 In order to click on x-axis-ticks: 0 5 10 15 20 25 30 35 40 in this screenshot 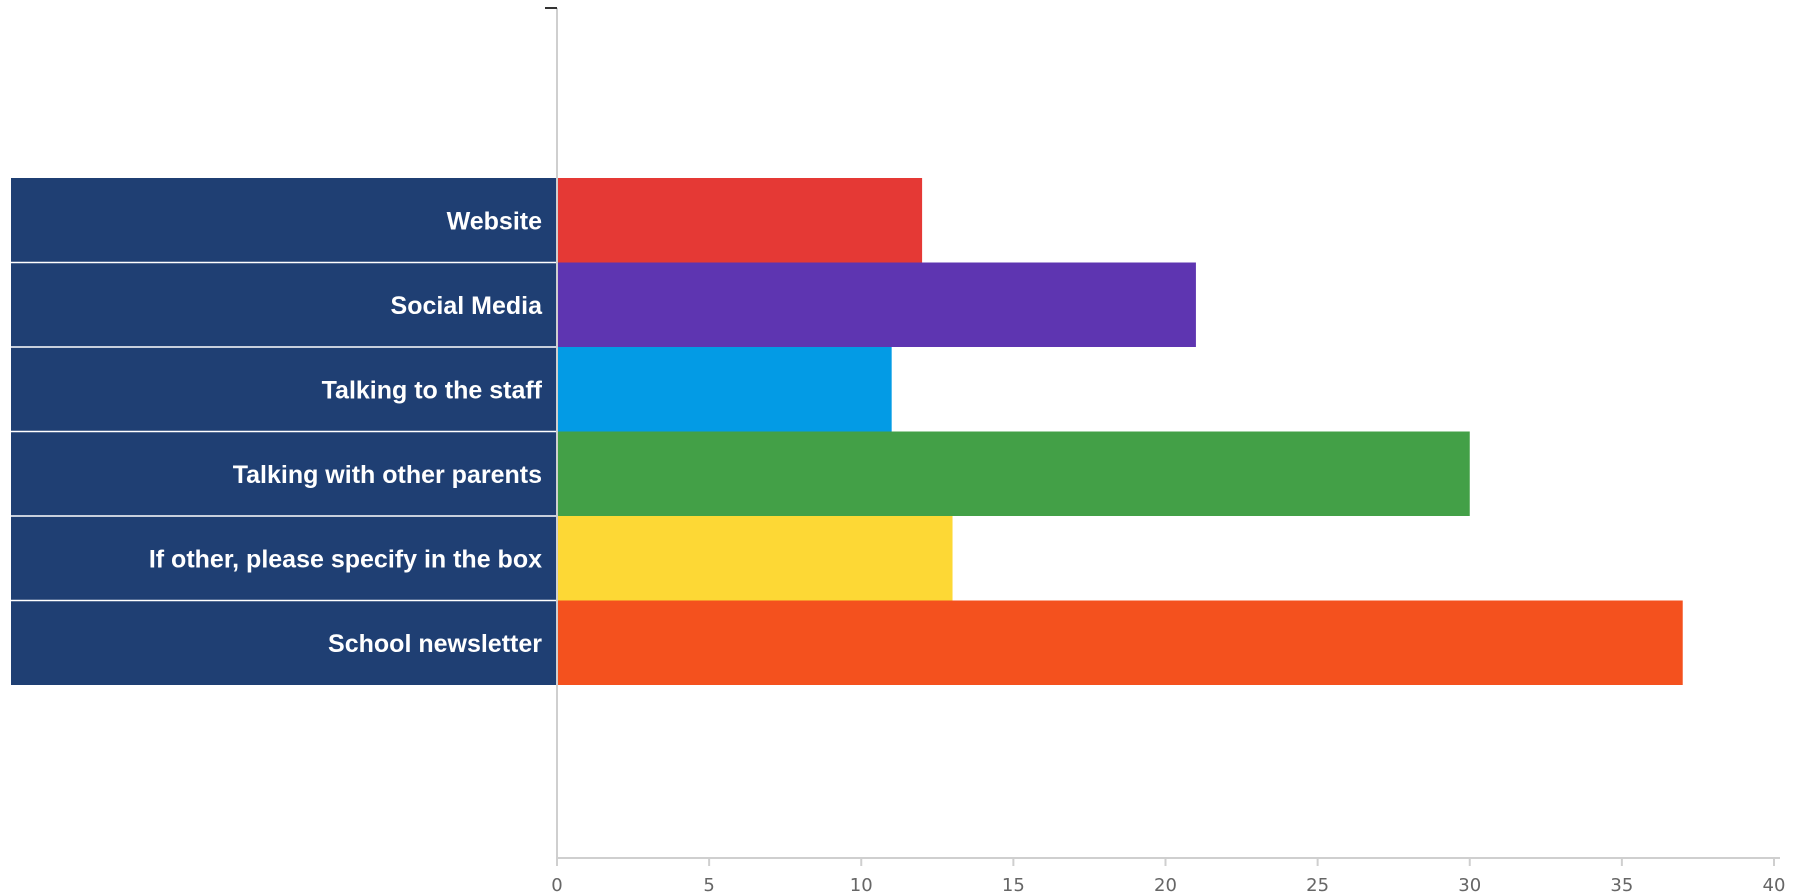, I will do `click(1168, 877)`.